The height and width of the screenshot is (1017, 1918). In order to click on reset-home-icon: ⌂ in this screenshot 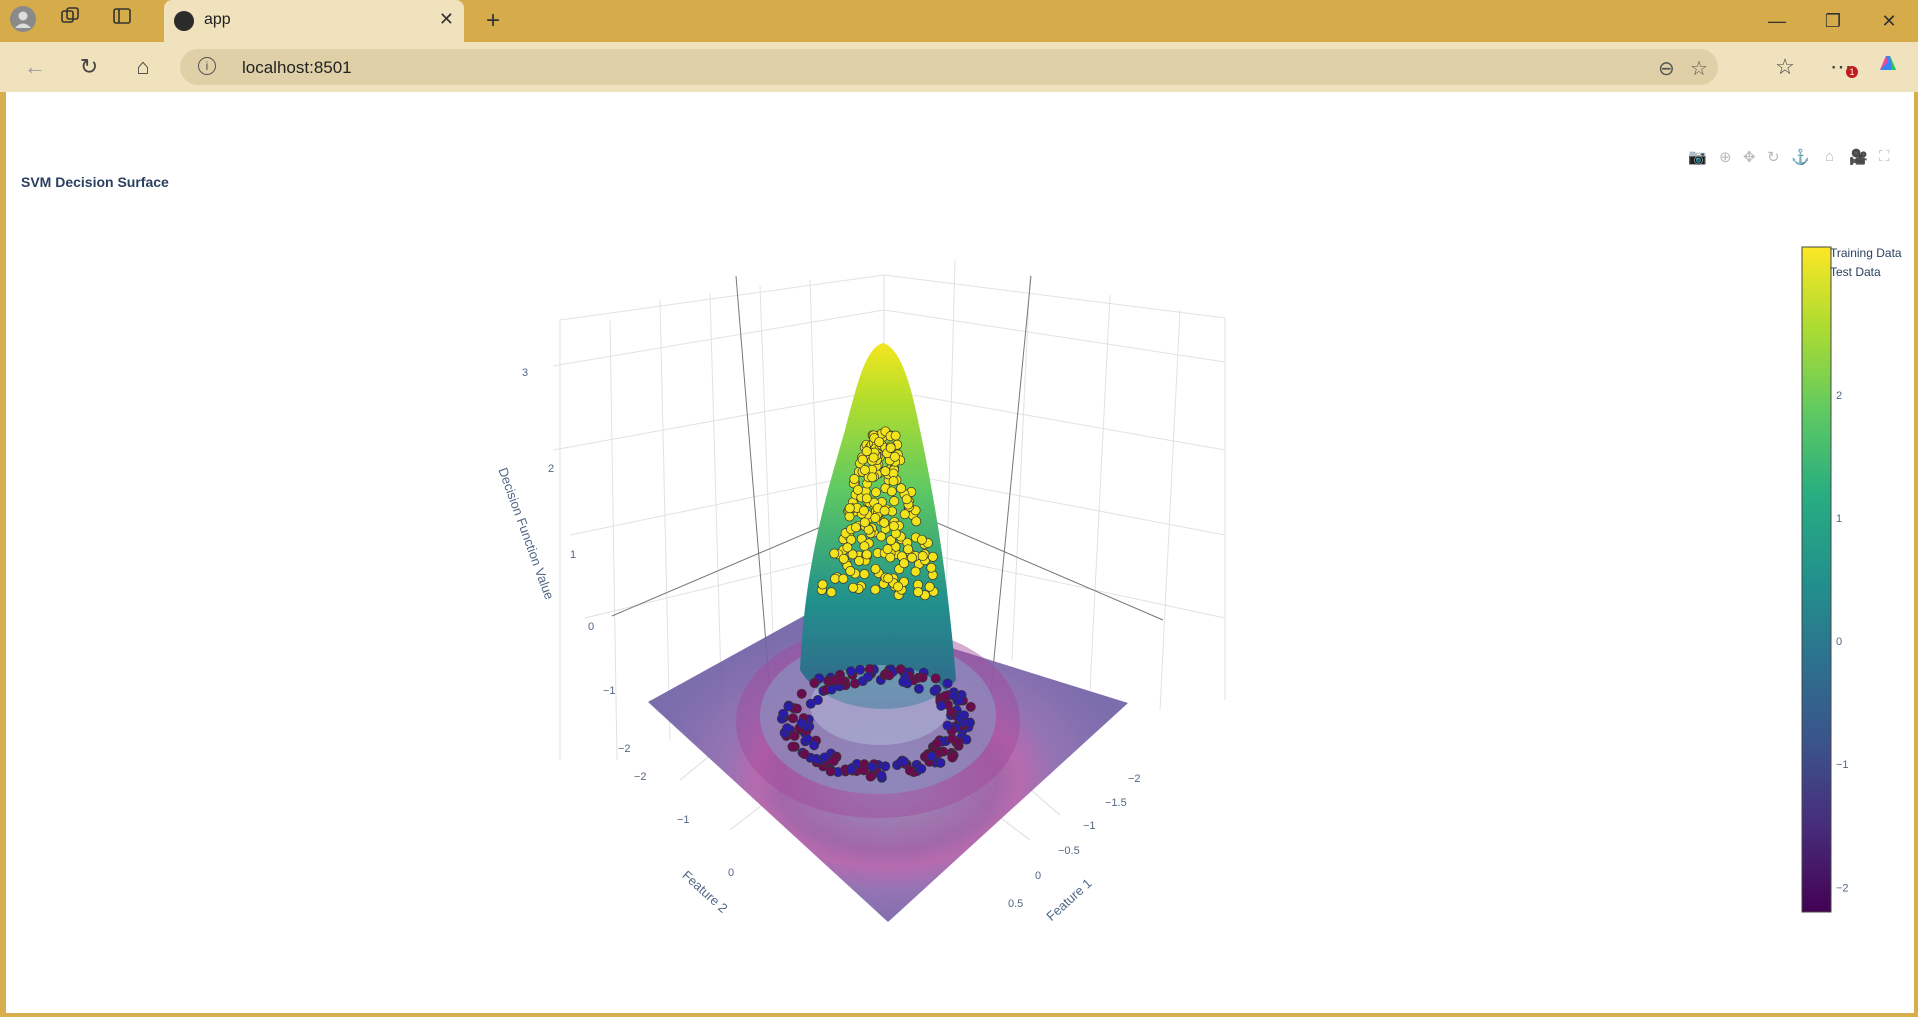, I will do `click(1830, 156)`.